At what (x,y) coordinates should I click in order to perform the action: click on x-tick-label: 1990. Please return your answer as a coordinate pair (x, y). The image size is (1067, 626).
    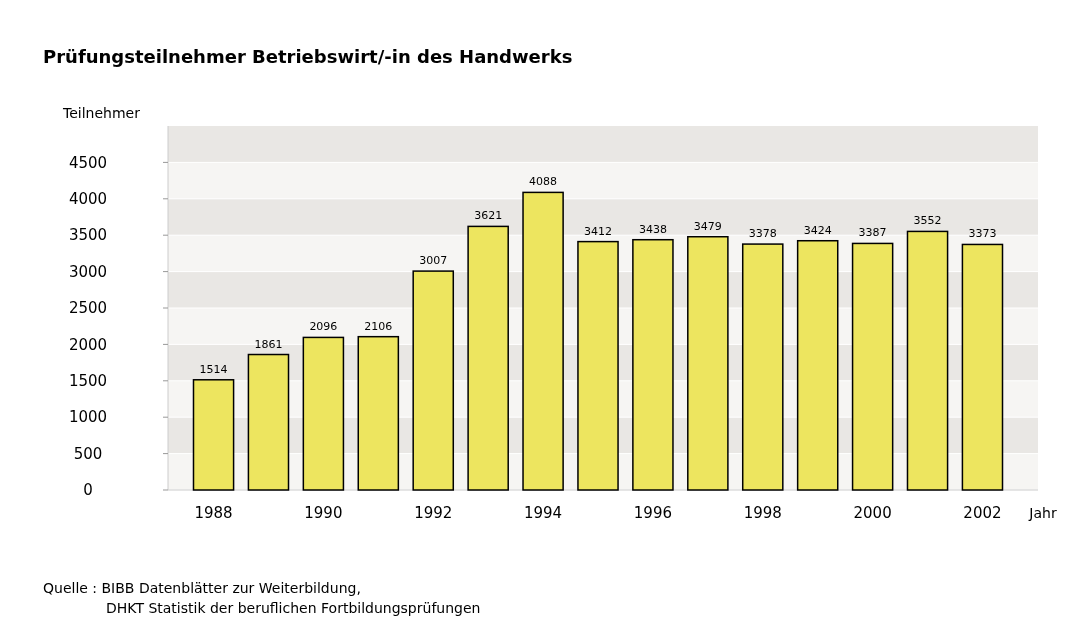
    Looking at the image, I should click on (323, 513).